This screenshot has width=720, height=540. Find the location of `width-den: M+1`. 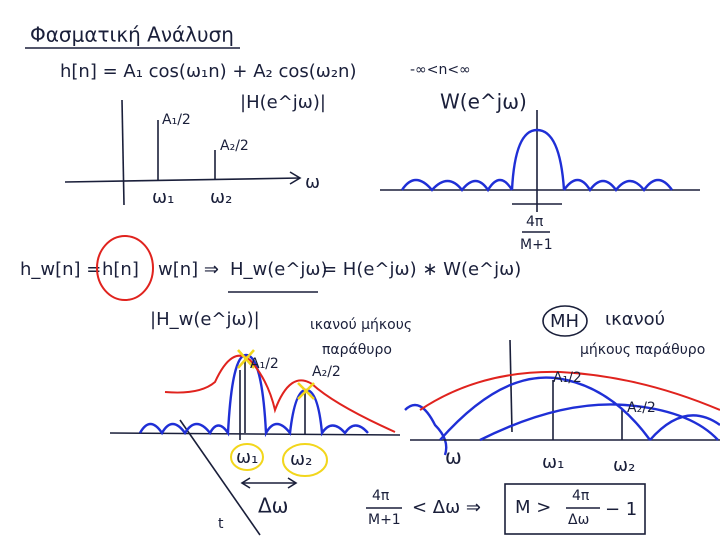

width-den: M+1 is located at coordinates (536, 245).